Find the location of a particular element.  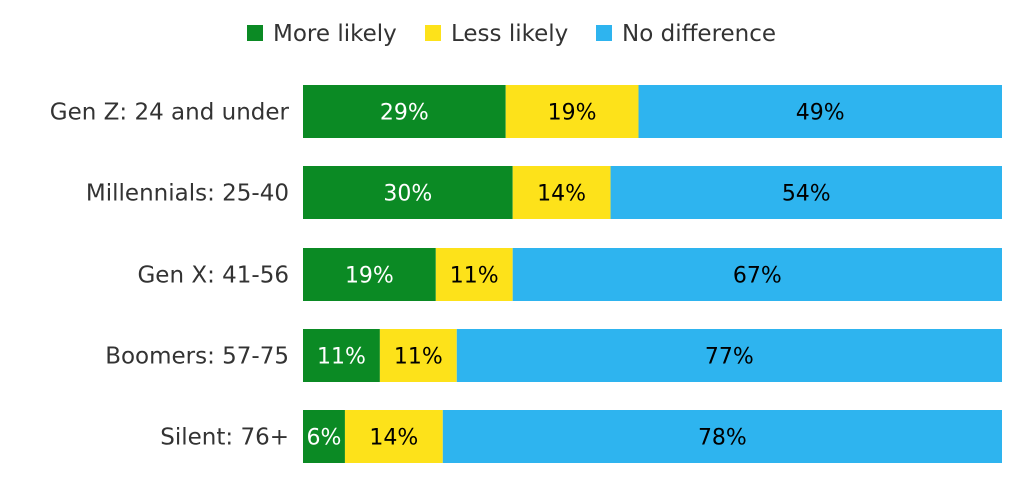

legend-swatch-more-likely is located at coordinates (255, 33).